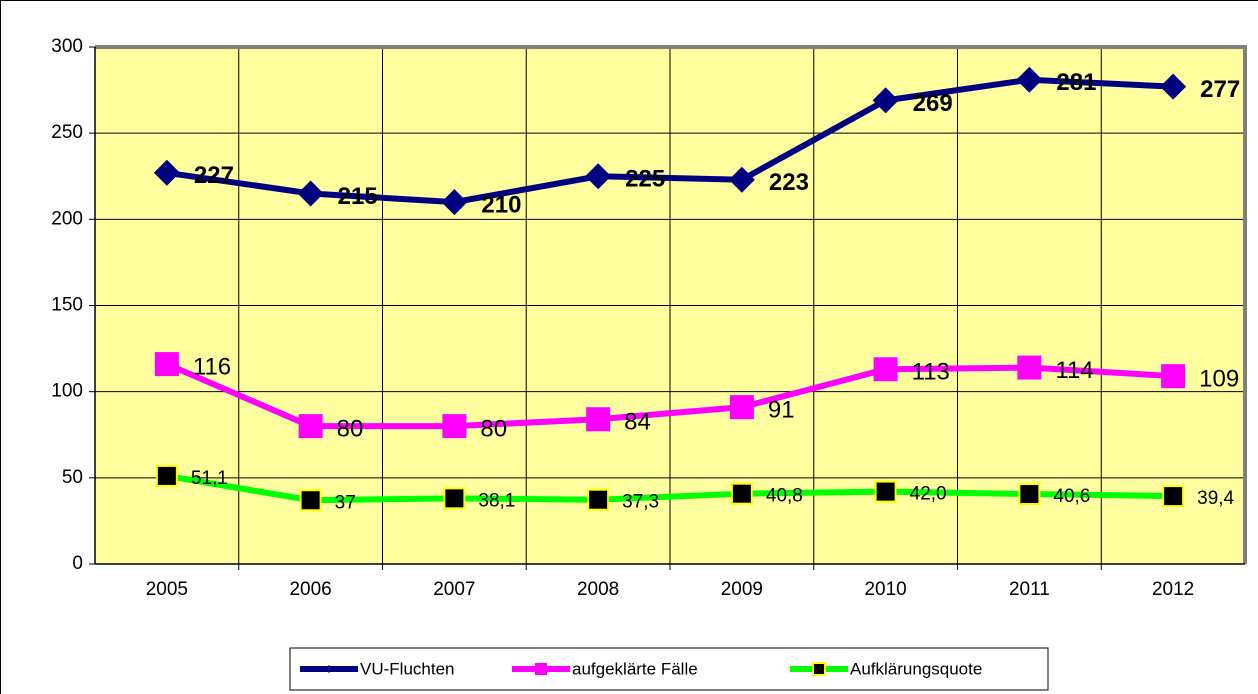 This screenshot has width=1258, height=694. I want to click on x-tick-label: 2006, so click(310, 589).